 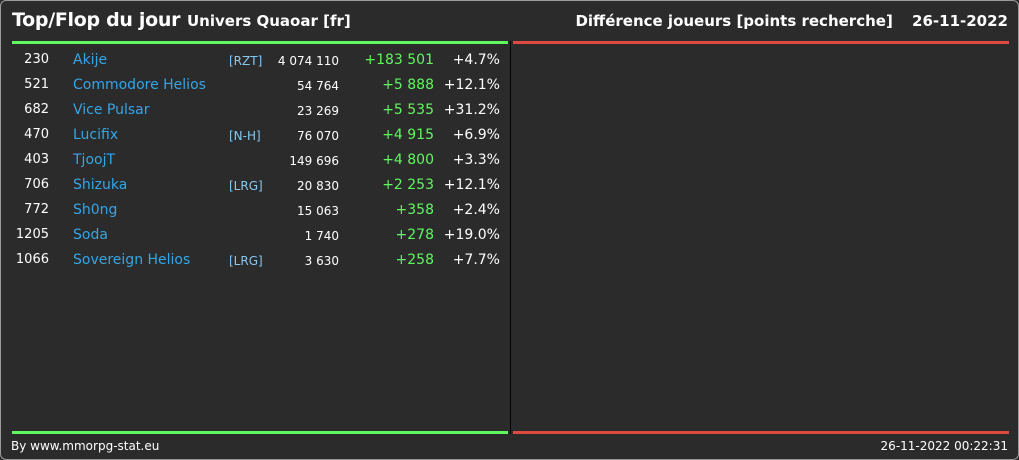 I want to click on column-divider, so click(x=510, y=237).